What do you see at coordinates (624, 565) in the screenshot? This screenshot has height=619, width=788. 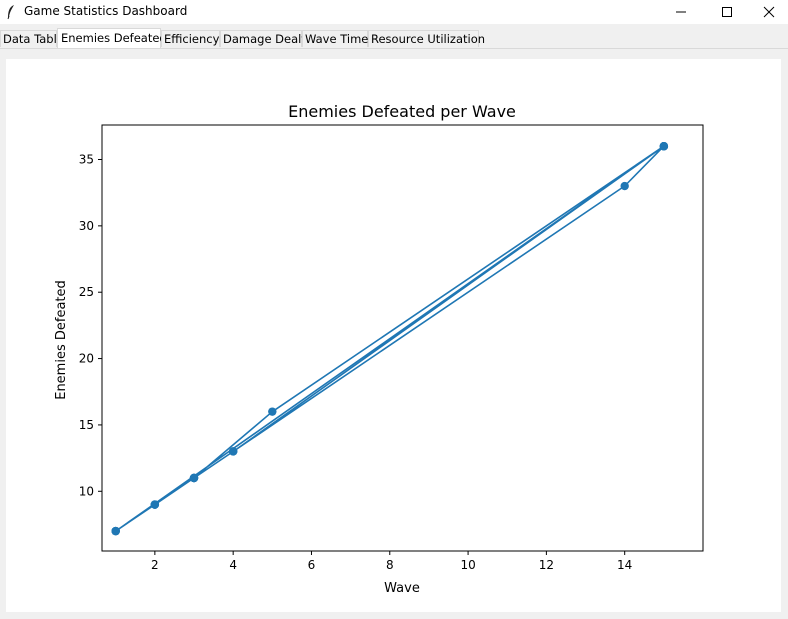 I see `x-tick-label: 14` at bounding box center [624, 565].